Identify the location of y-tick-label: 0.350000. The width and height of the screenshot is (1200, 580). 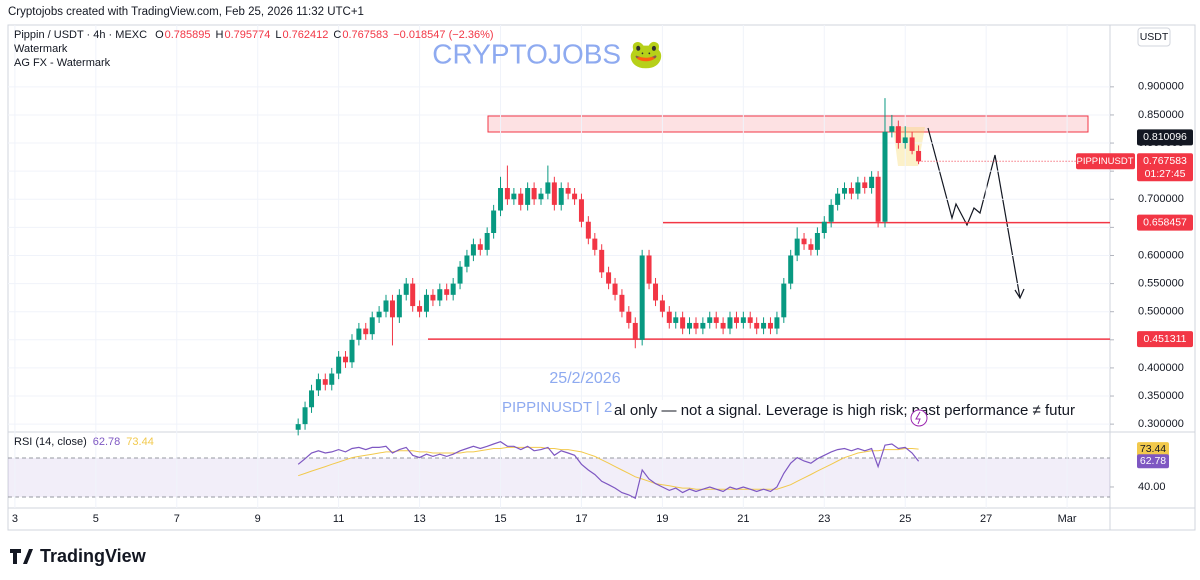
(1161, 396).